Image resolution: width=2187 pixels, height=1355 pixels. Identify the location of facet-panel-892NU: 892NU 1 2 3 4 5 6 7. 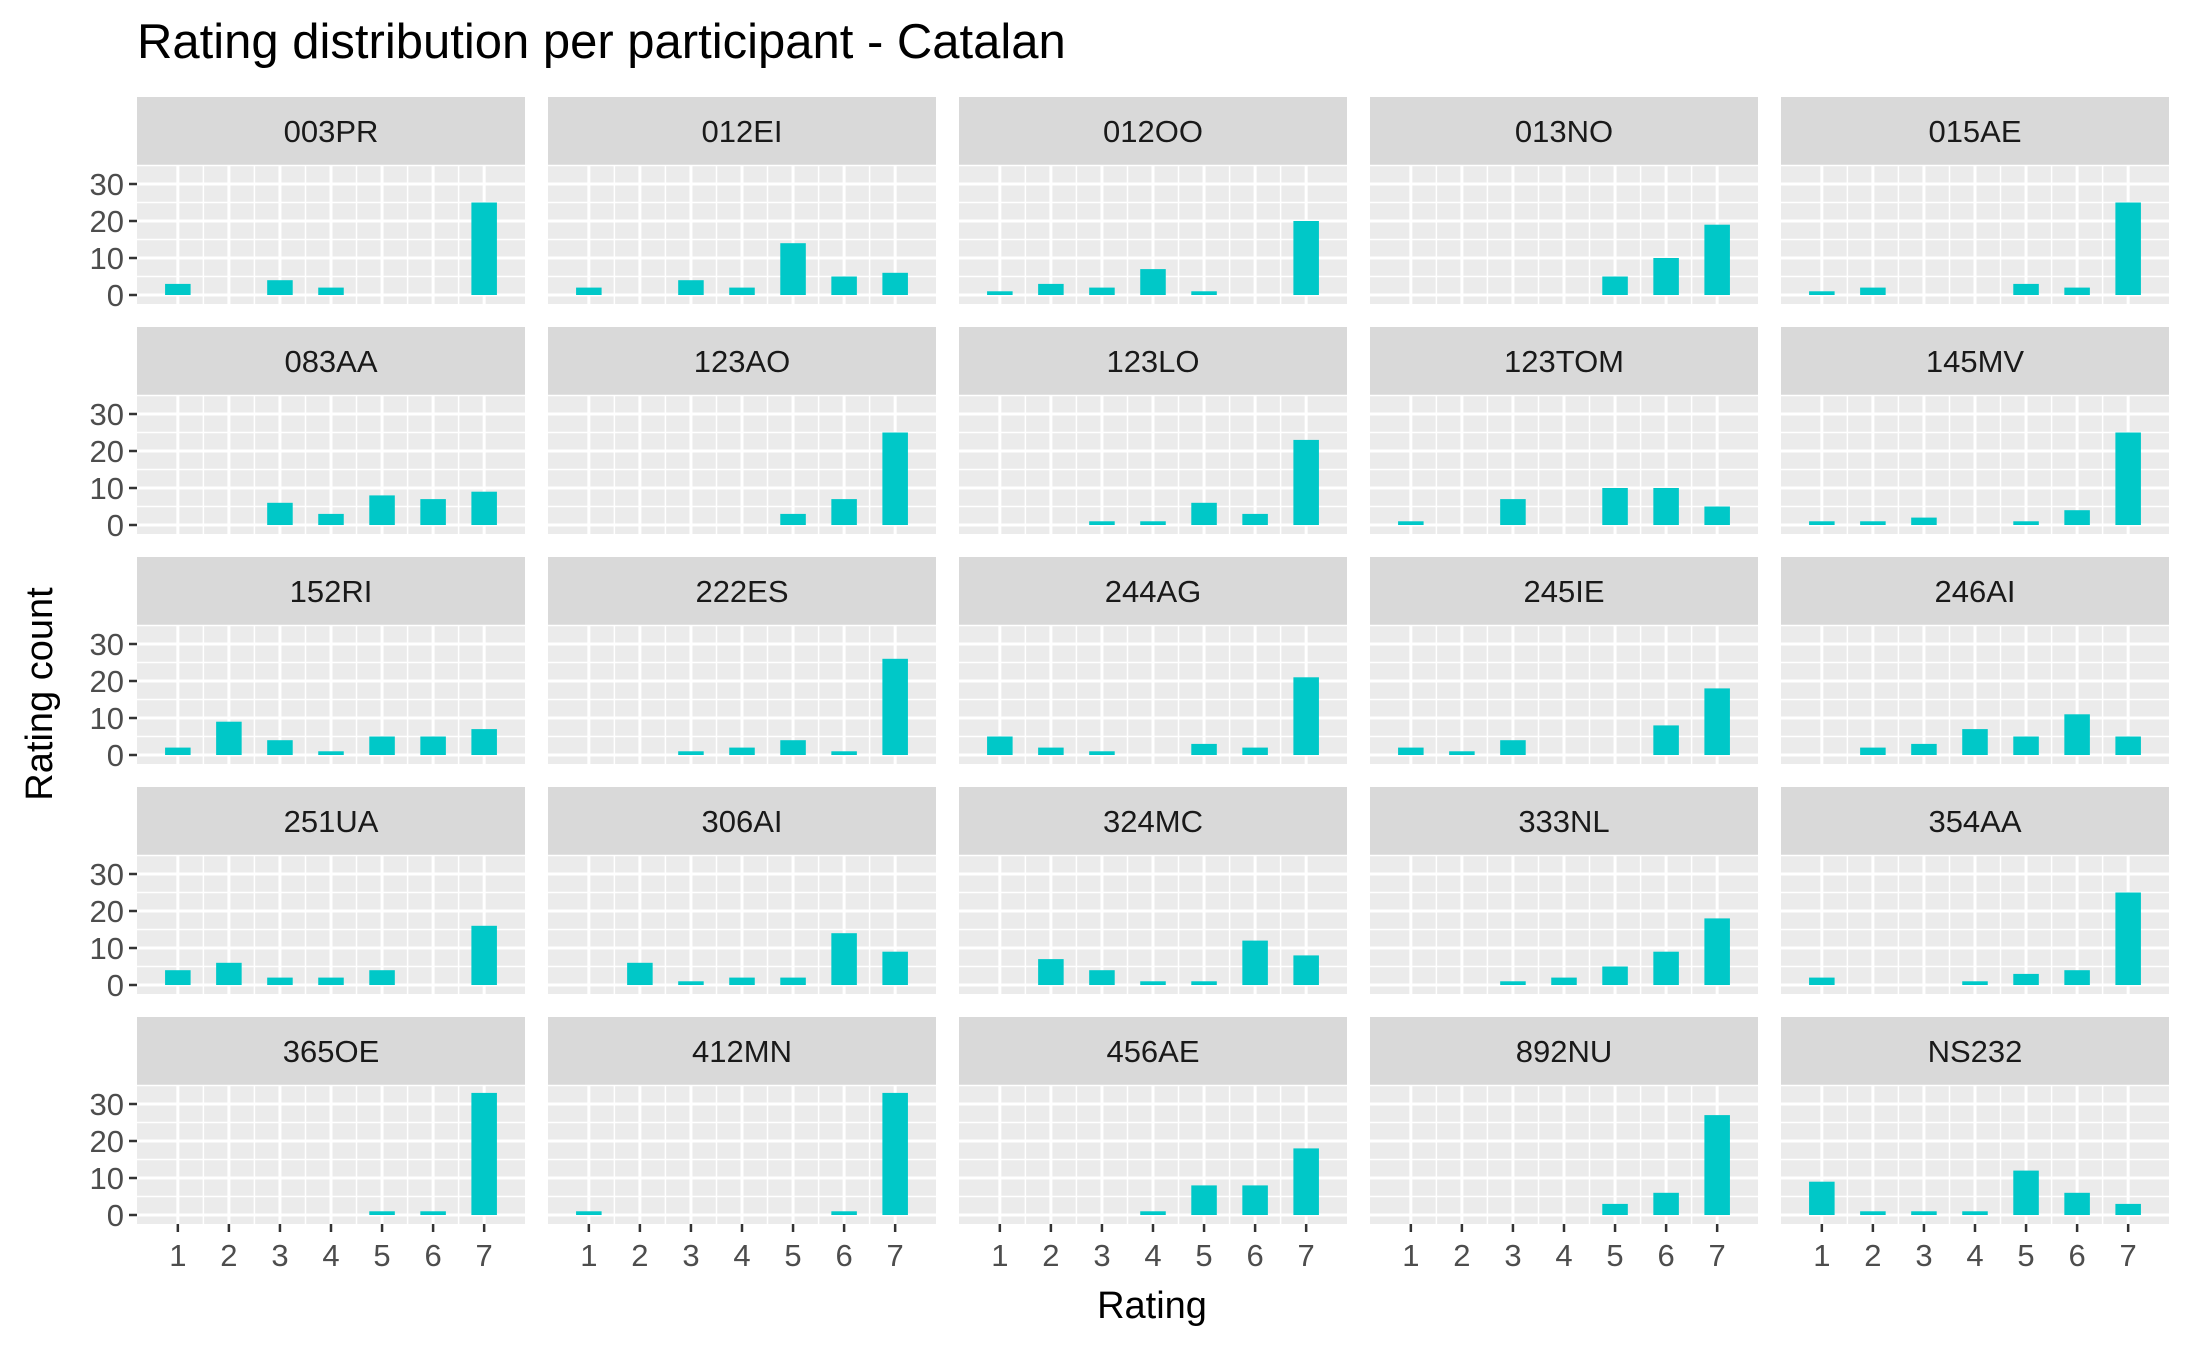
(1564, 1145).